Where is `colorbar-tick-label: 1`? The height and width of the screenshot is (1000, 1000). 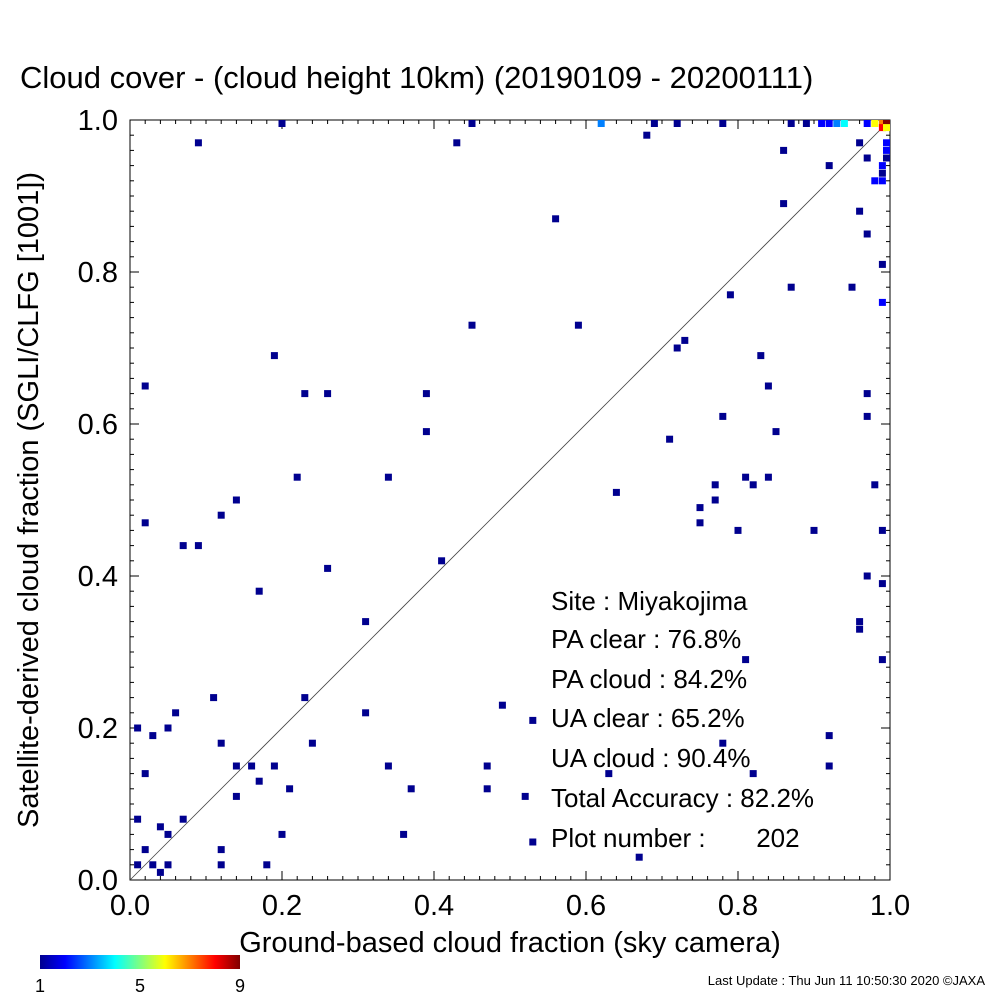 colorbar-tick-label: 1 is located at coordinates (40, 986).